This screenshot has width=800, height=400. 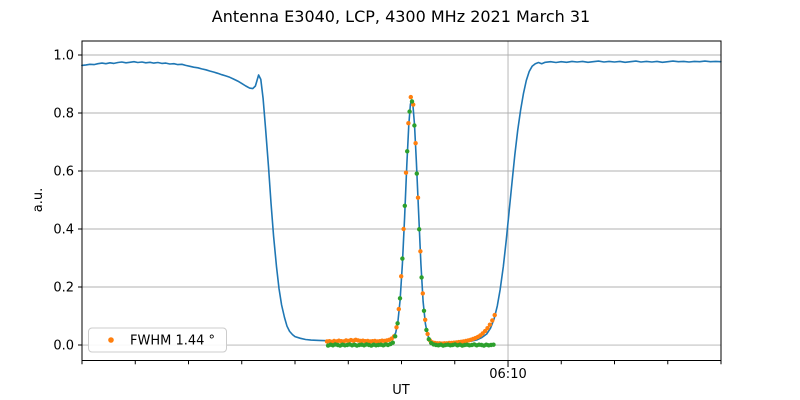 What do you see at coordinates (38, 200) in the screenshot?
I see `y-axis-label: a.u.` at bounding box center [38, 200].